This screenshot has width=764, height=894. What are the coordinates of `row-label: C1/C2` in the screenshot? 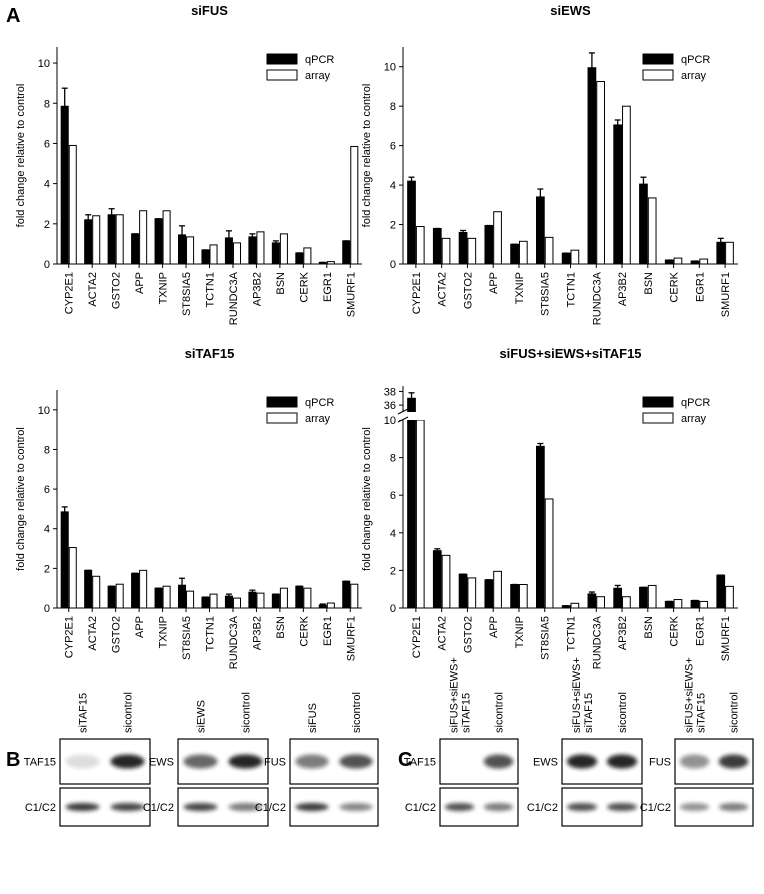 It's located at (420, 808).